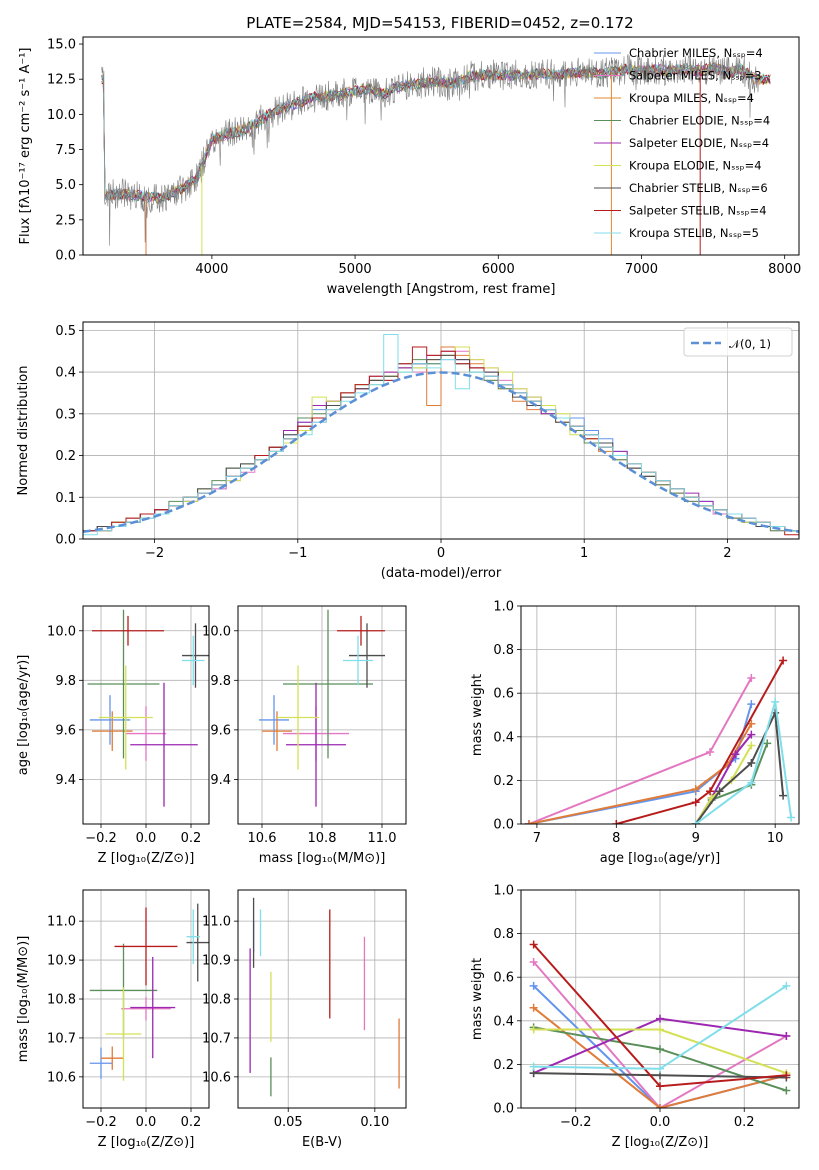 Image resolution: width=819 pixels, height=1170 pixels. What do you see at coordinates (727, 553) in the screenshot?
I see `x-tick-label: 2` at bounding box center [727, 553].